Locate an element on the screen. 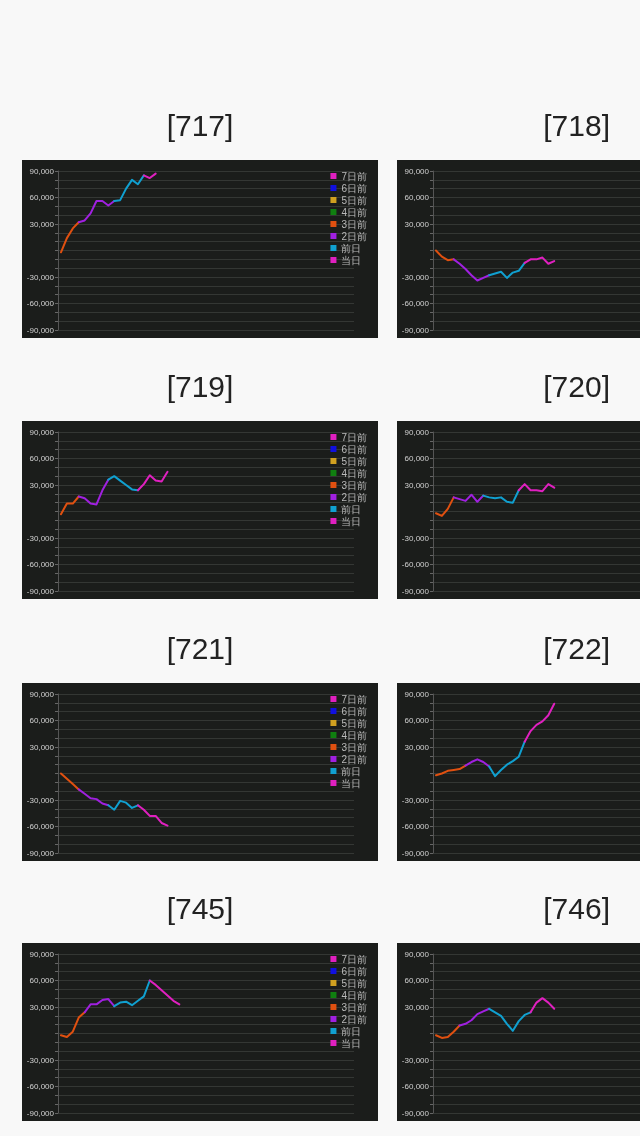  chart-title: [745] is located at coordinates (200, 909).